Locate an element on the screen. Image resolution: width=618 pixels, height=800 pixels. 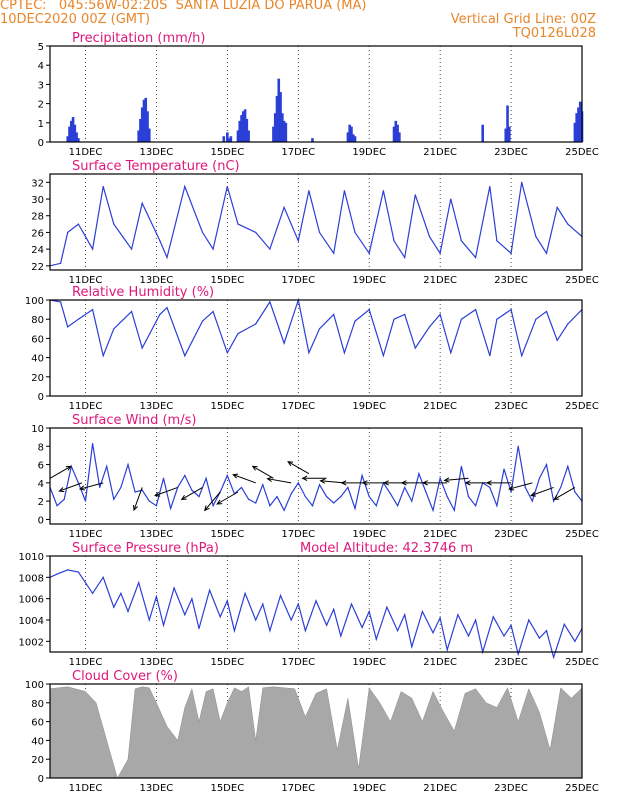
panel4-ytick-label: 8 is located at coordinates (41, 447).